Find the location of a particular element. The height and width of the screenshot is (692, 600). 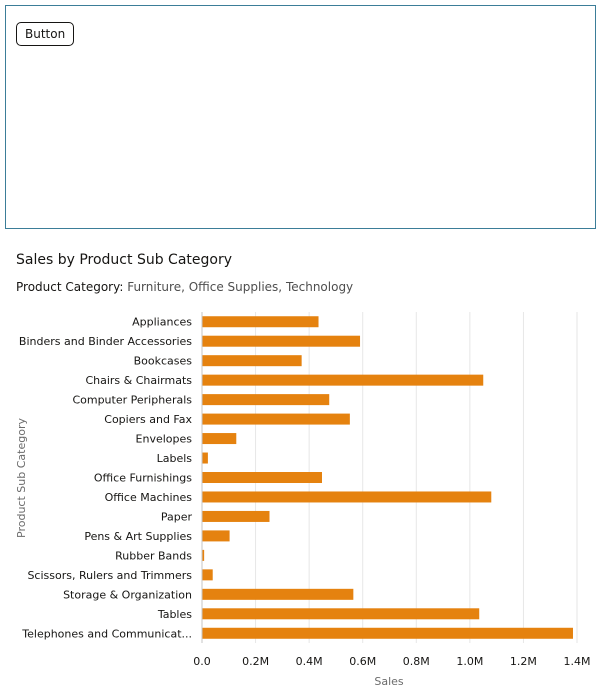

category-label: Binders and Binder Accessories is located at coordinates (105, 341).